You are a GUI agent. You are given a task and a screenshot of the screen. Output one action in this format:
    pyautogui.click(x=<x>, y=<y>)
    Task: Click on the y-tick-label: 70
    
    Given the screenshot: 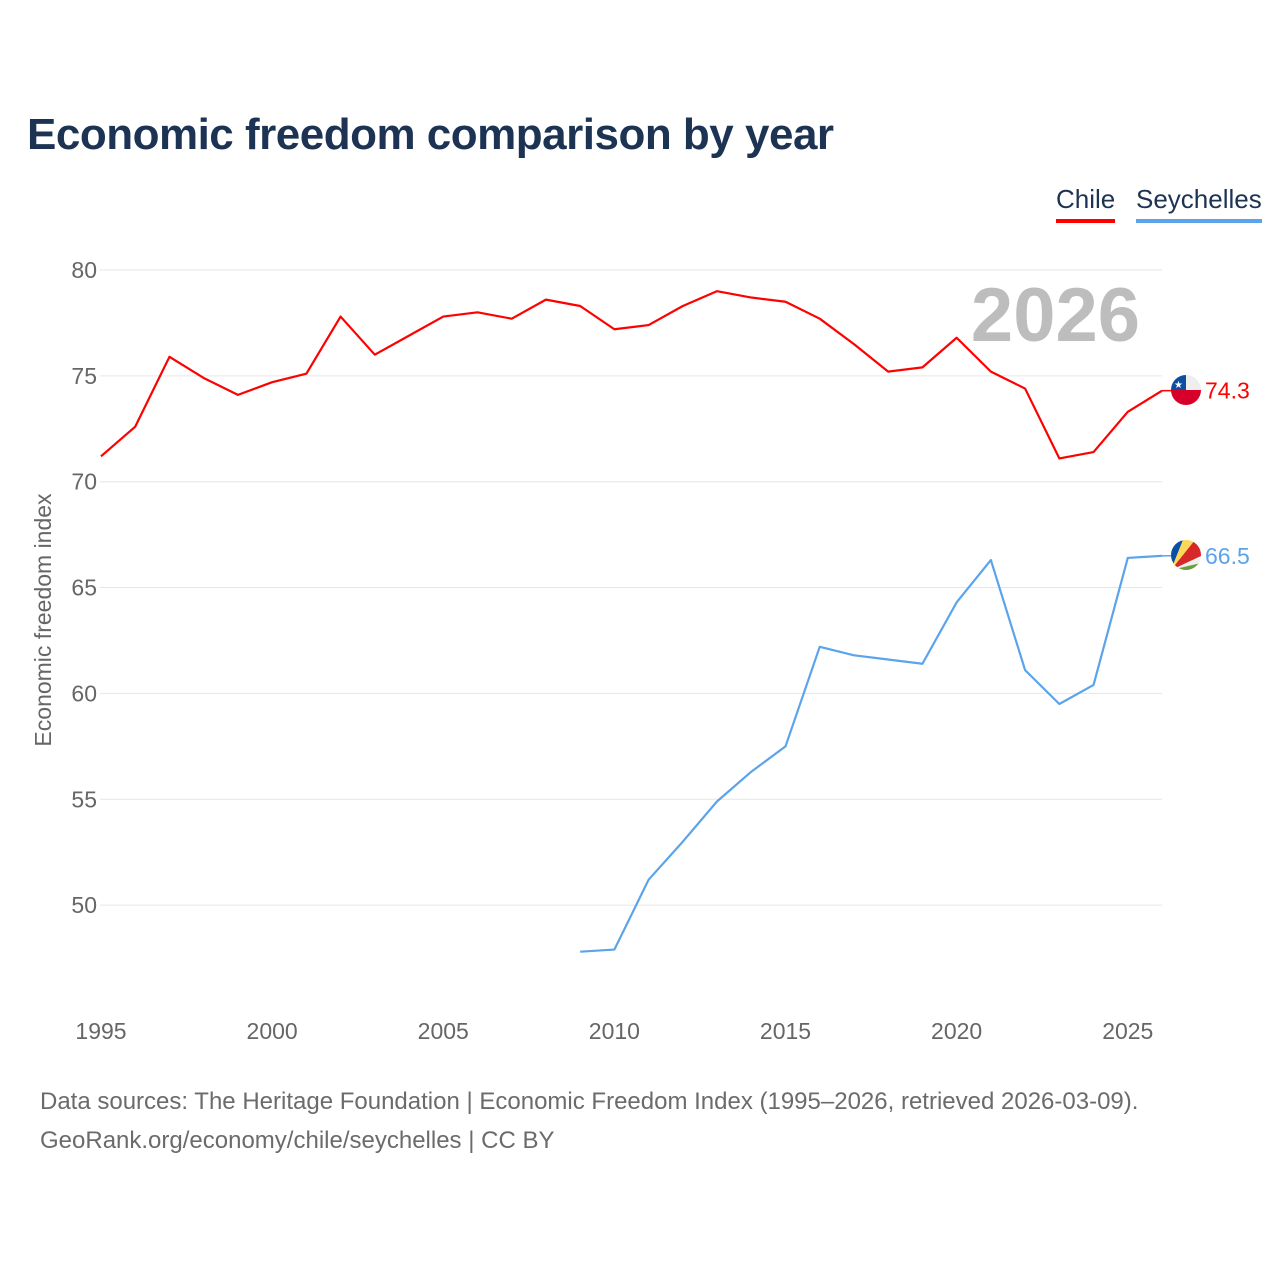 What is the action you would take?
    pyautogui.click(x=84, y=482)
    